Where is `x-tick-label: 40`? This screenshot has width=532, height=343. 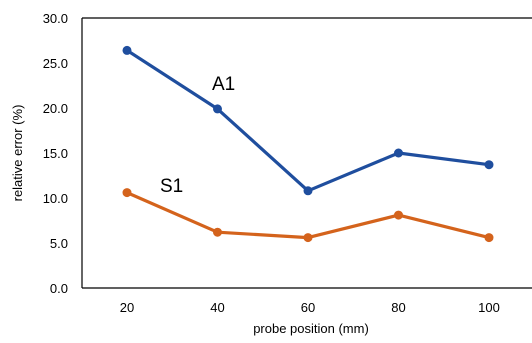
x-tick-label: 40 is located at coordinates (217, 307).